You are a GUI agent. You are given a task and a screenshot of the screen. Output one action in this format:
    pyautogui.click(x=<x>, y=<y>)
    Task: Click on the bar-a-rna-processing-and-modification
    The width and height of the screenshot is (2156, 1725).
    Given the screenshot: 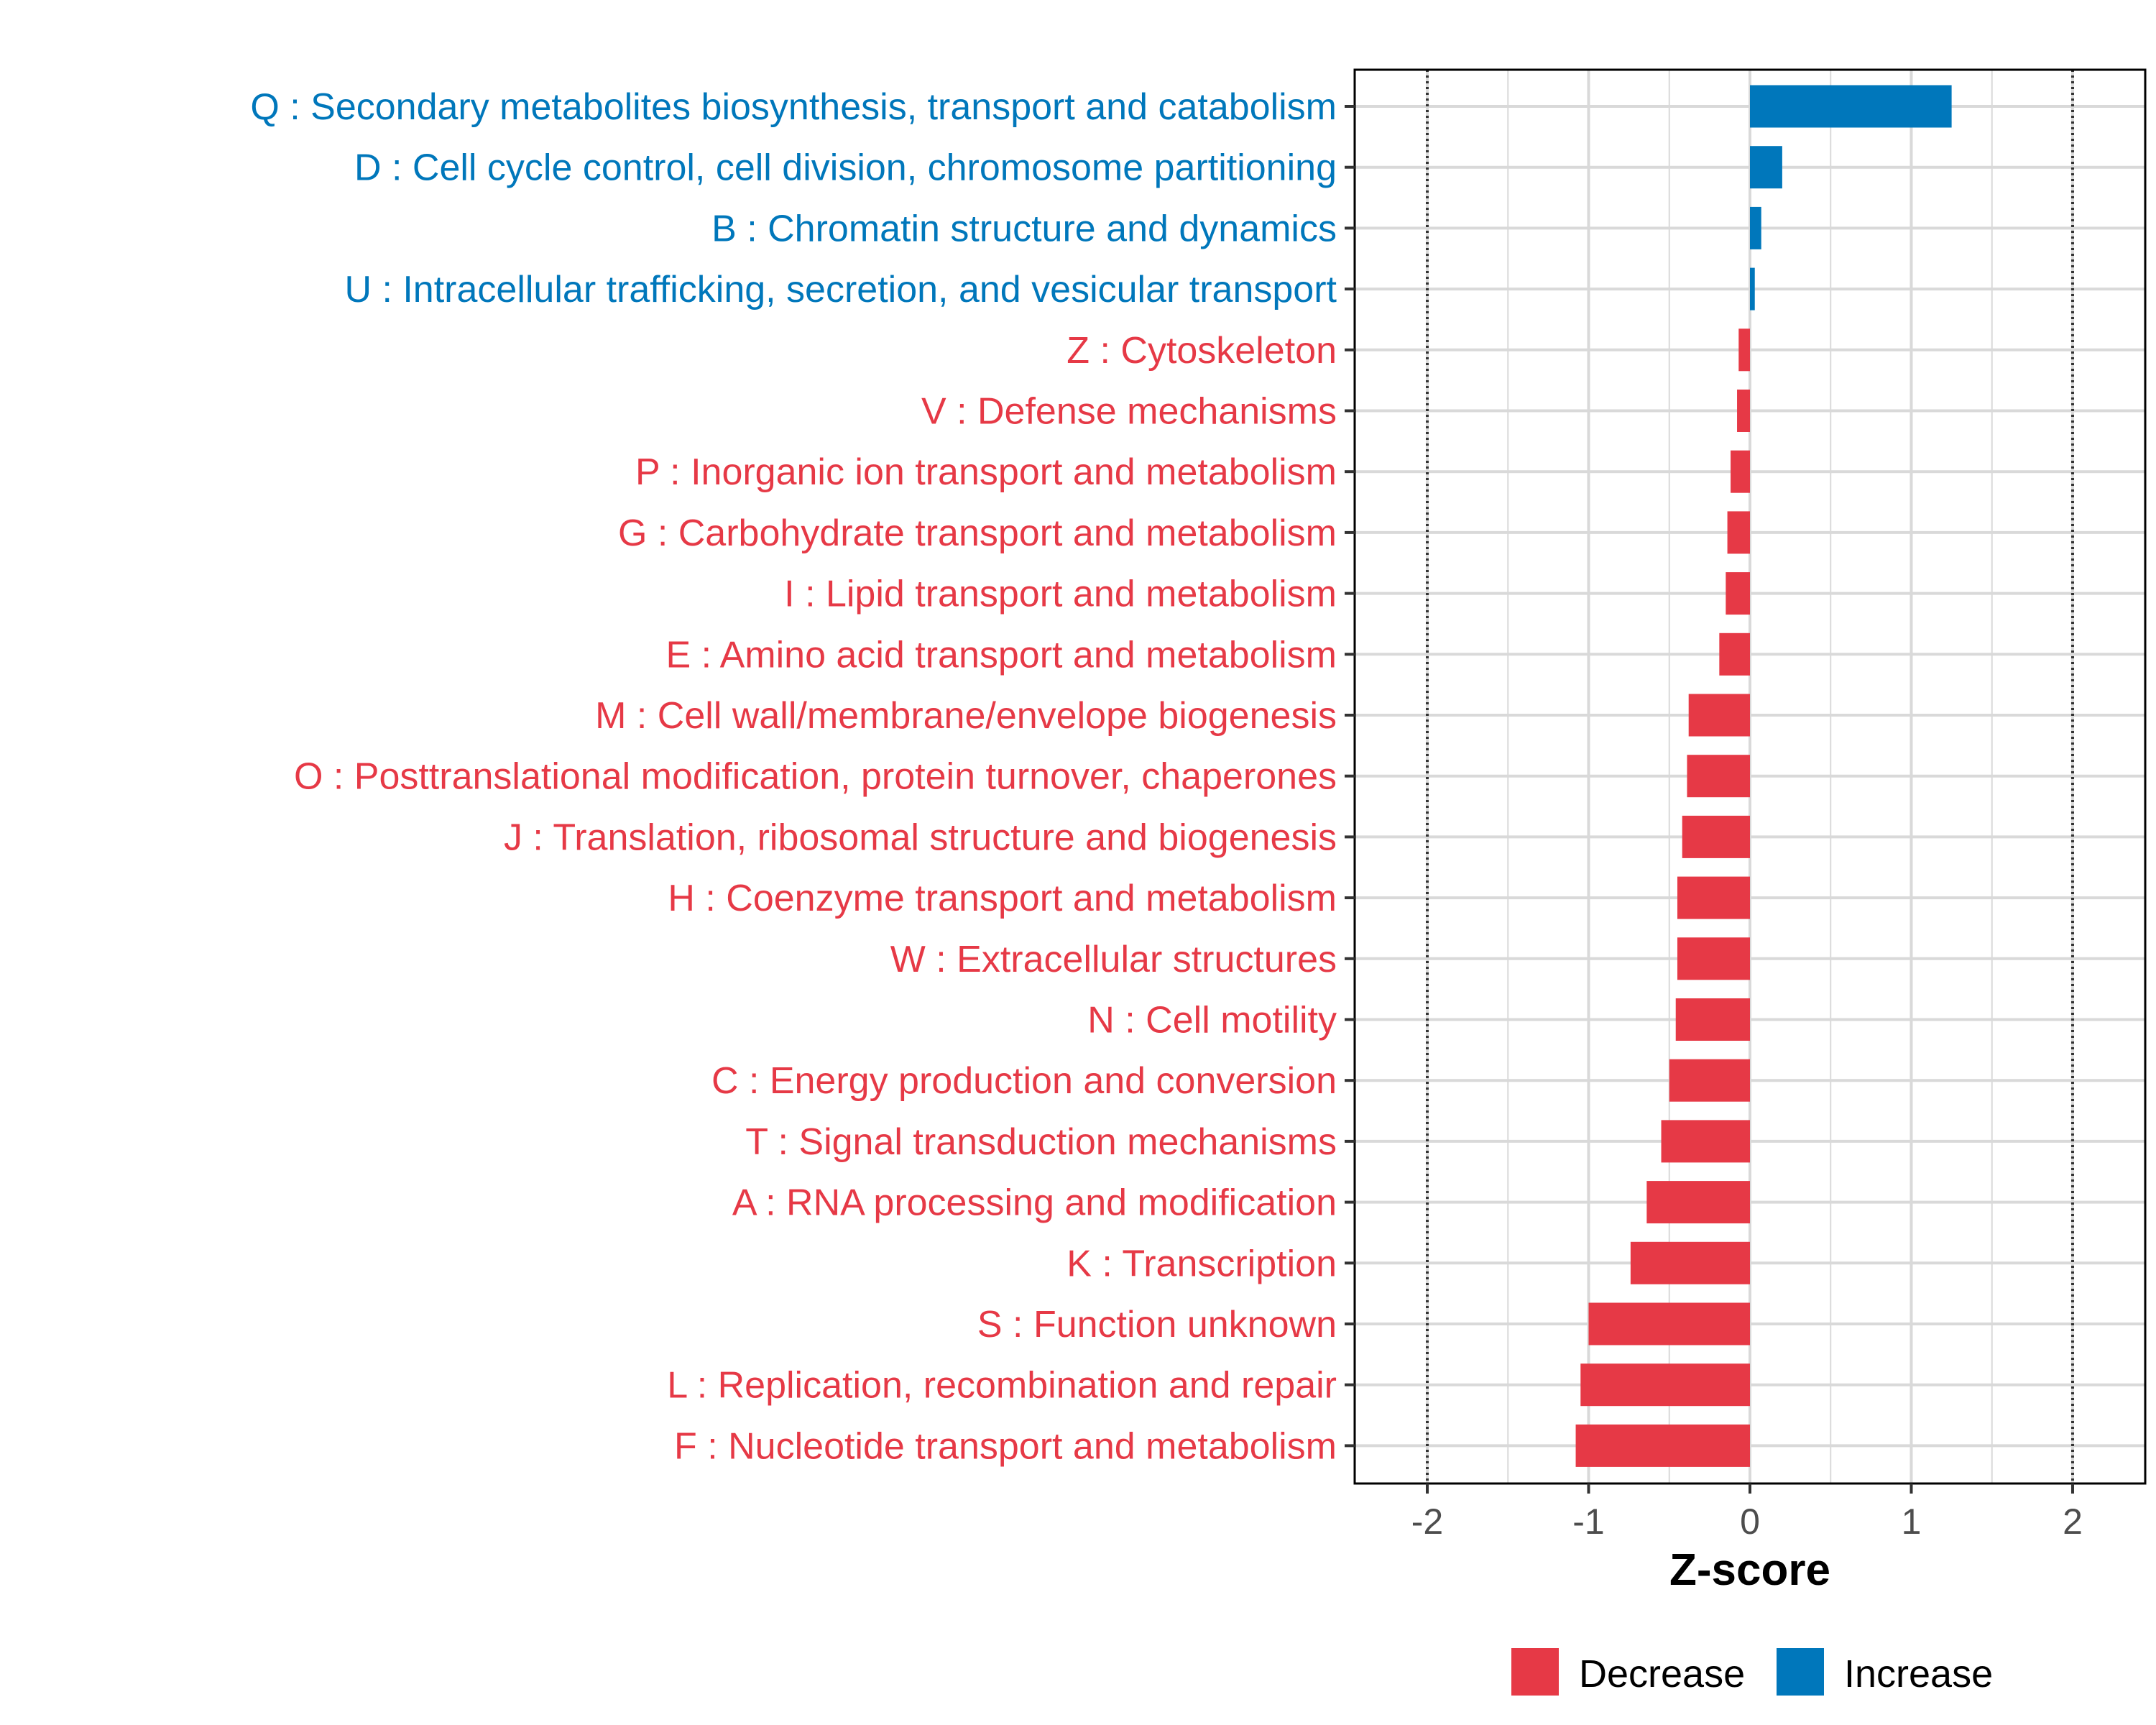 What is the action you would take?
    pyautogui.click(x=1698, y=1202)
    